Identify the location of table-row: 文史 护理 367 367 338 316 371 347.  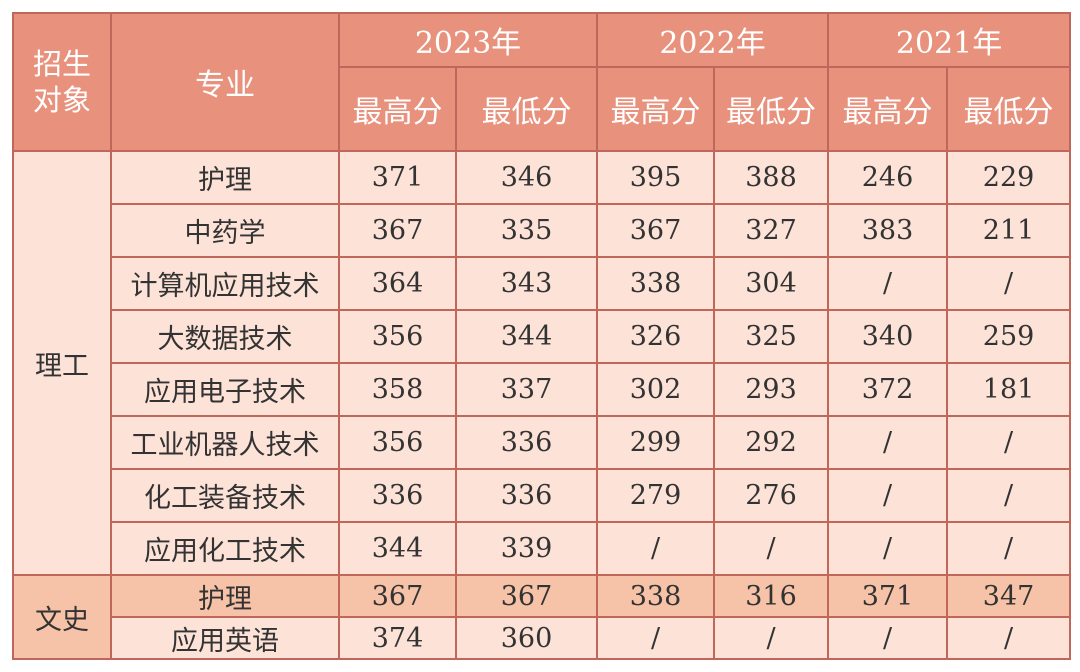
(542, 617).